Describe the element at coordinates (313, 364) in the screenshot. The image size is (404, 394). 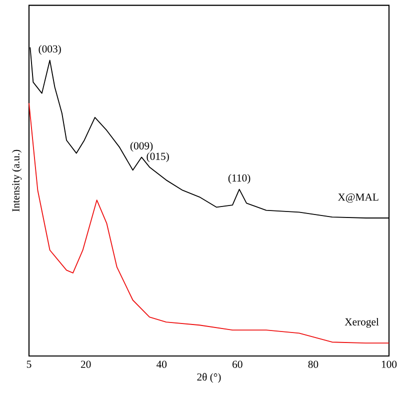
I see `x-tick-label: 80` at that location.